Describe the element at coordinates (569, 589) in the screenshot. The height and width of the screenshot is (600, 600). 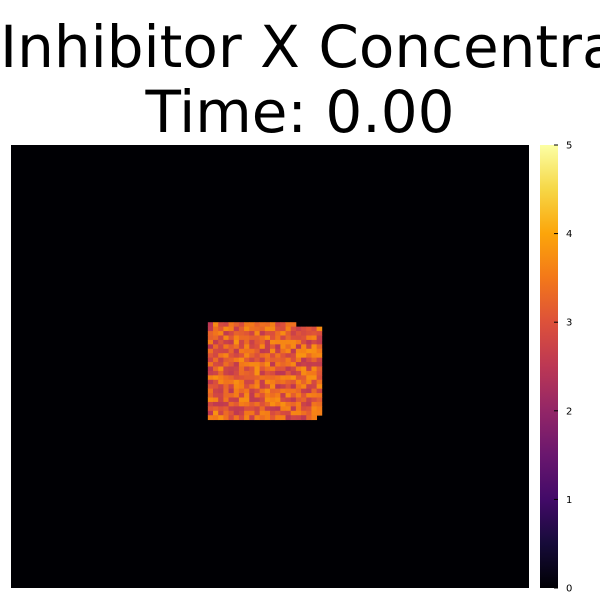
I see `colorbar-tick-label: 0` at that location.